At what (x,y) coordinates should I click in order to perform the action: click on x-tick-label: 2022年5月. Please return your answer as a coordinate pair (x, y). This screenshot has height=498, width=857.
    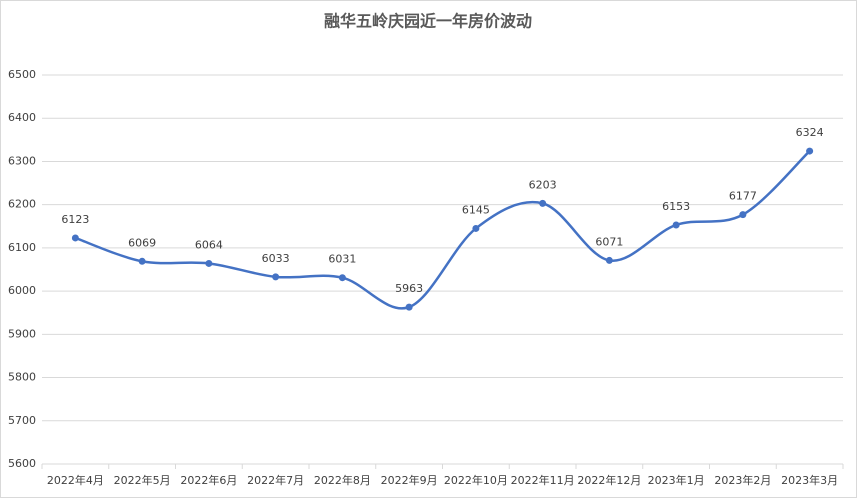
    Looking at the image, I should click on (142, 480).